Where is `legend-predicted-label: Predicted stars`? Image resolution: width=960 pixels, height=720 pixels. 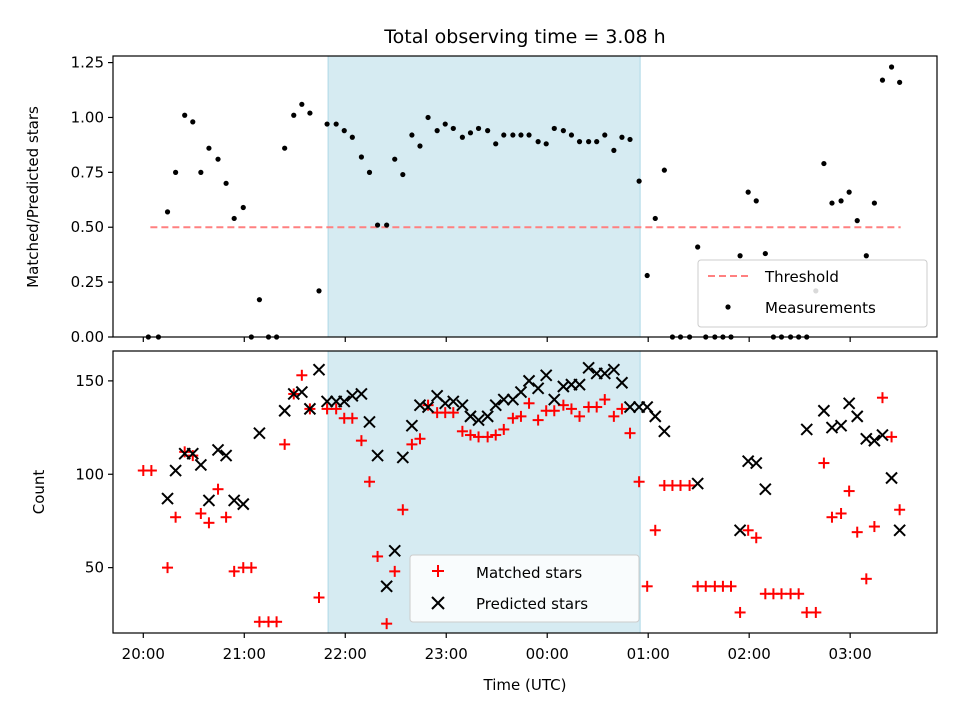 legend-predicted-label: Predicted stars is located at coordinates (532, 604).